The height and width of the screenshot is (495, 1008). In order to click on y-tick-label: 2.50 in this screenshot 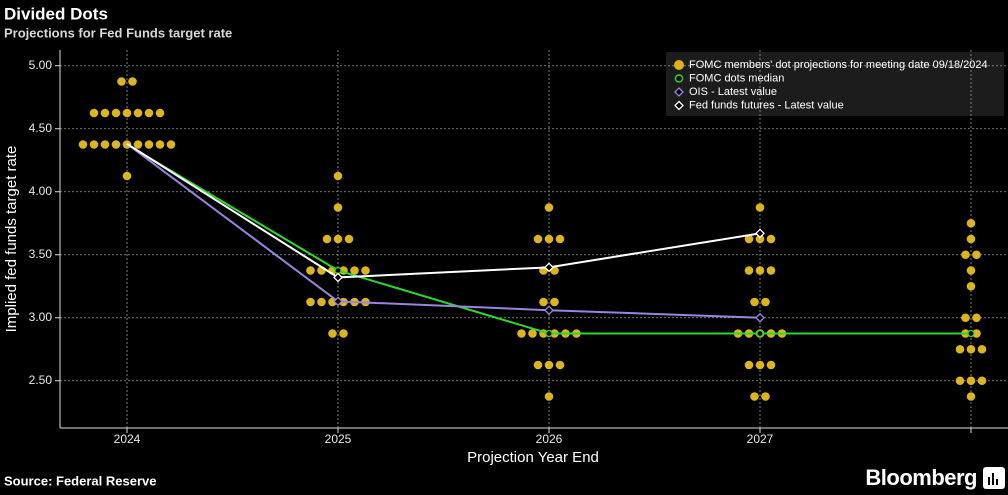, I will do `click(41, 380)`.